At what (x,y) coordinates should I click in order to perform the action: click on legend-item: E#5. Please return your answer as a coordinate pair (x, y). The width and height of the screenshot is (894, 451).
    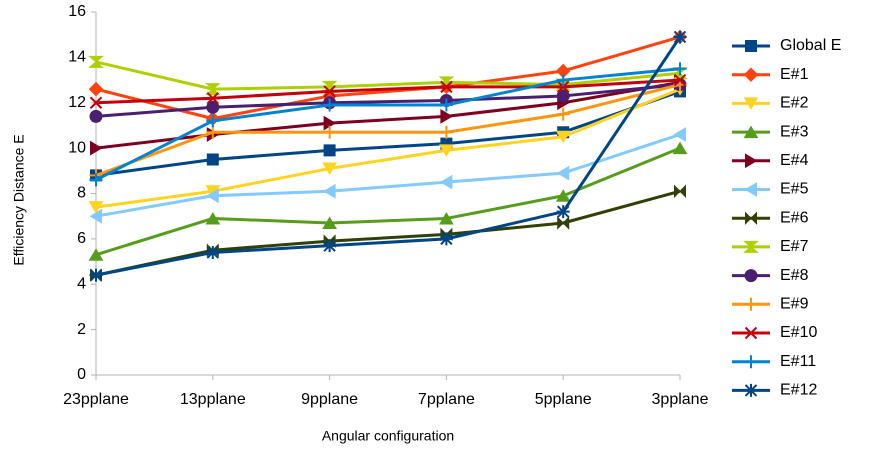
    Looking at the image, I should click on (770, 189).